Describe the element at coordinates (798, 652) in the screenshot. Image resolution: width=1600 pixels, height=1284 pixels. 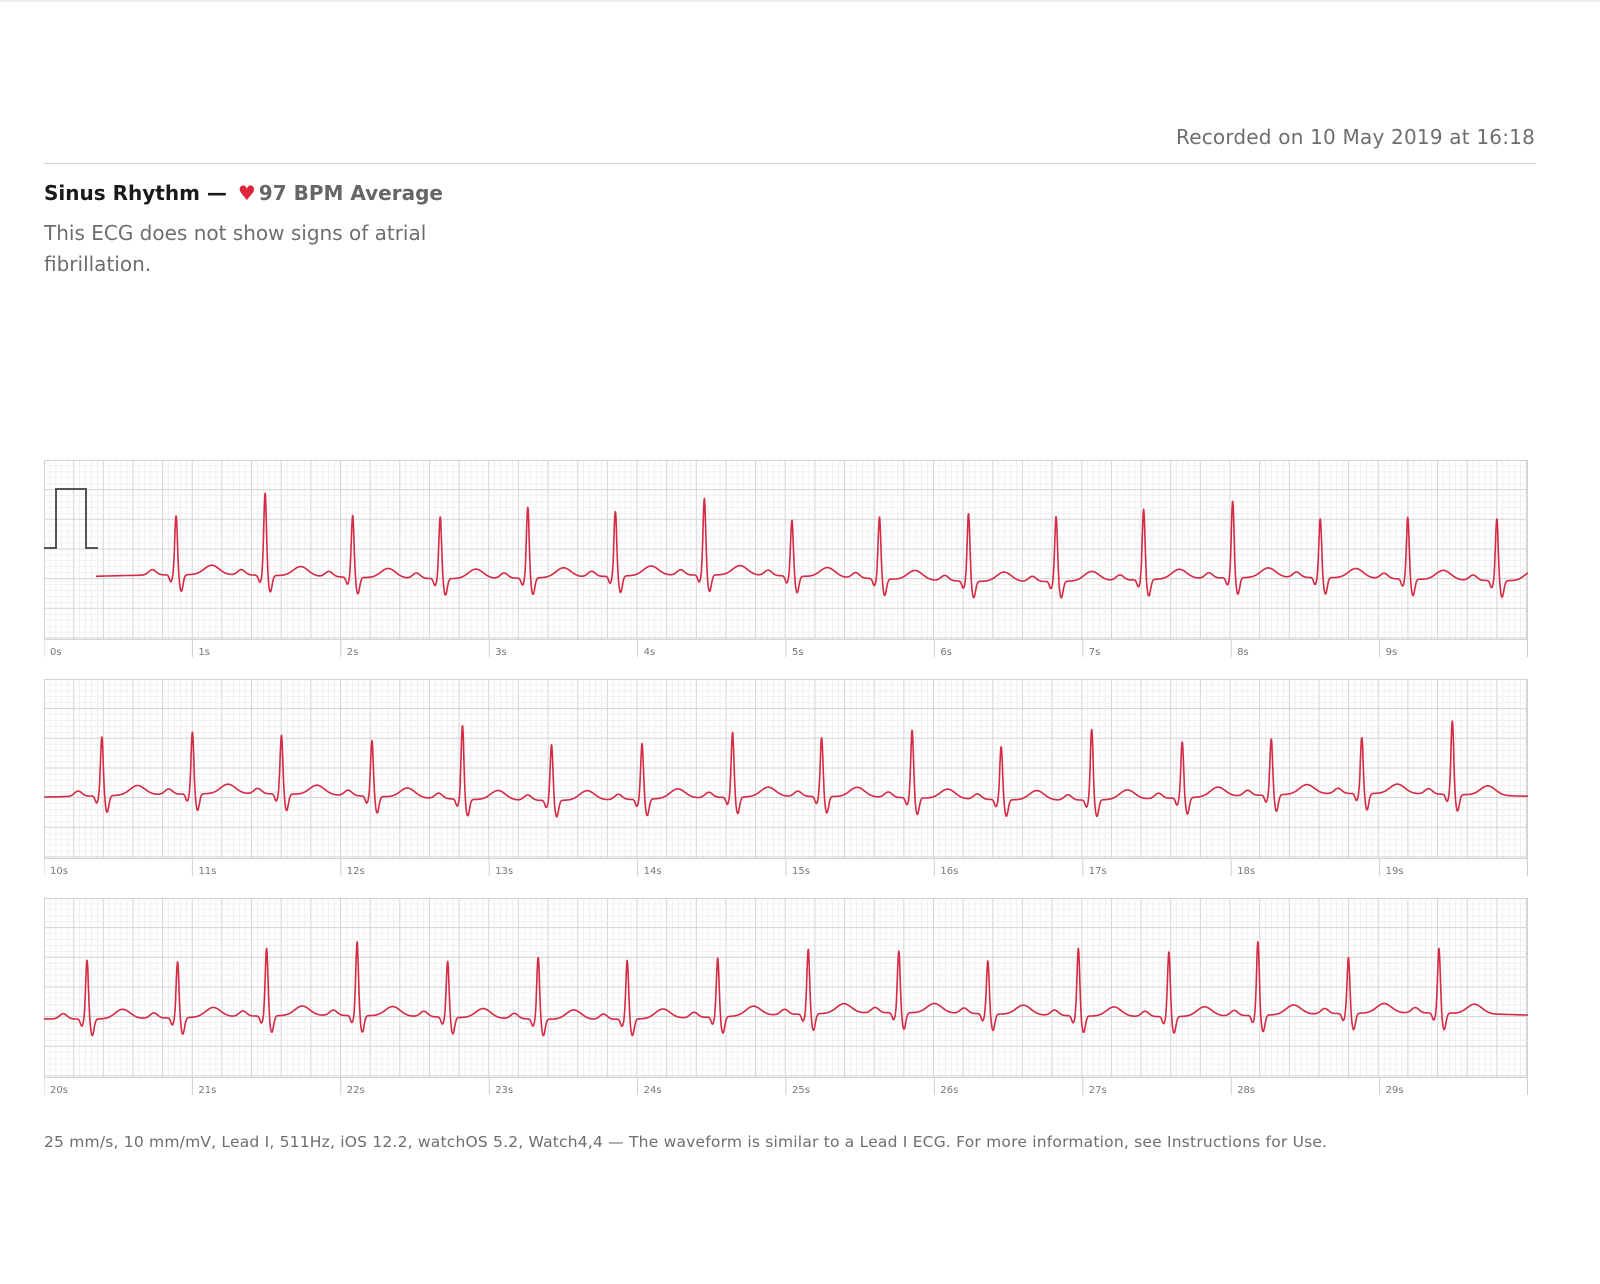
I see `time-tick-label: 5s` at that location.